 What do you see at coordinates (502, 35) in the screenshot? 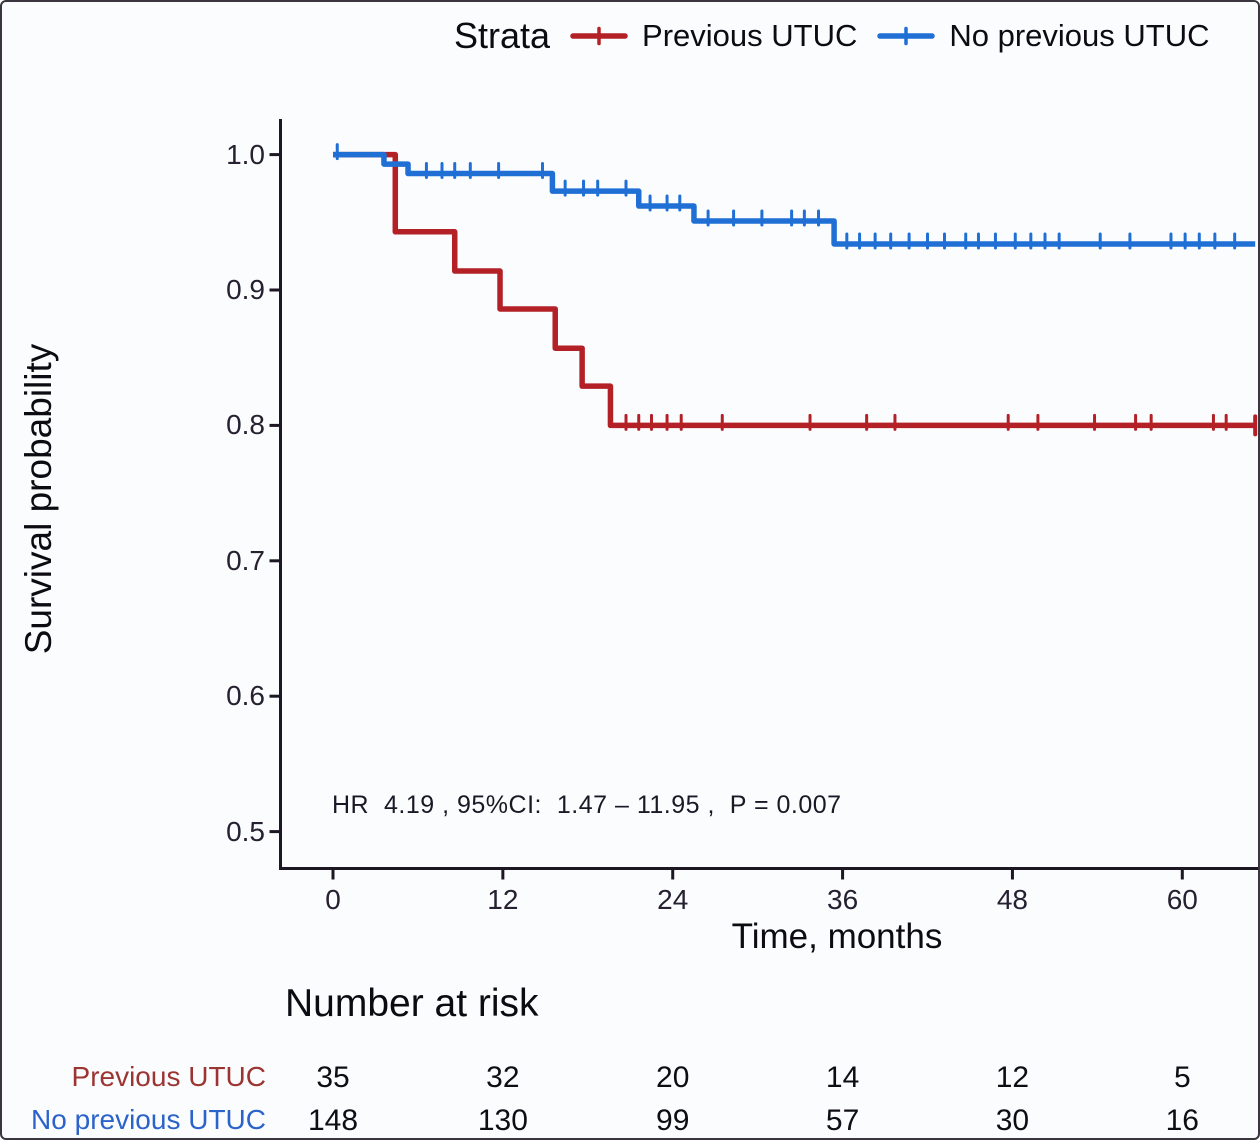
I see `legend-title: Strata` at bounding box center [502, 35].